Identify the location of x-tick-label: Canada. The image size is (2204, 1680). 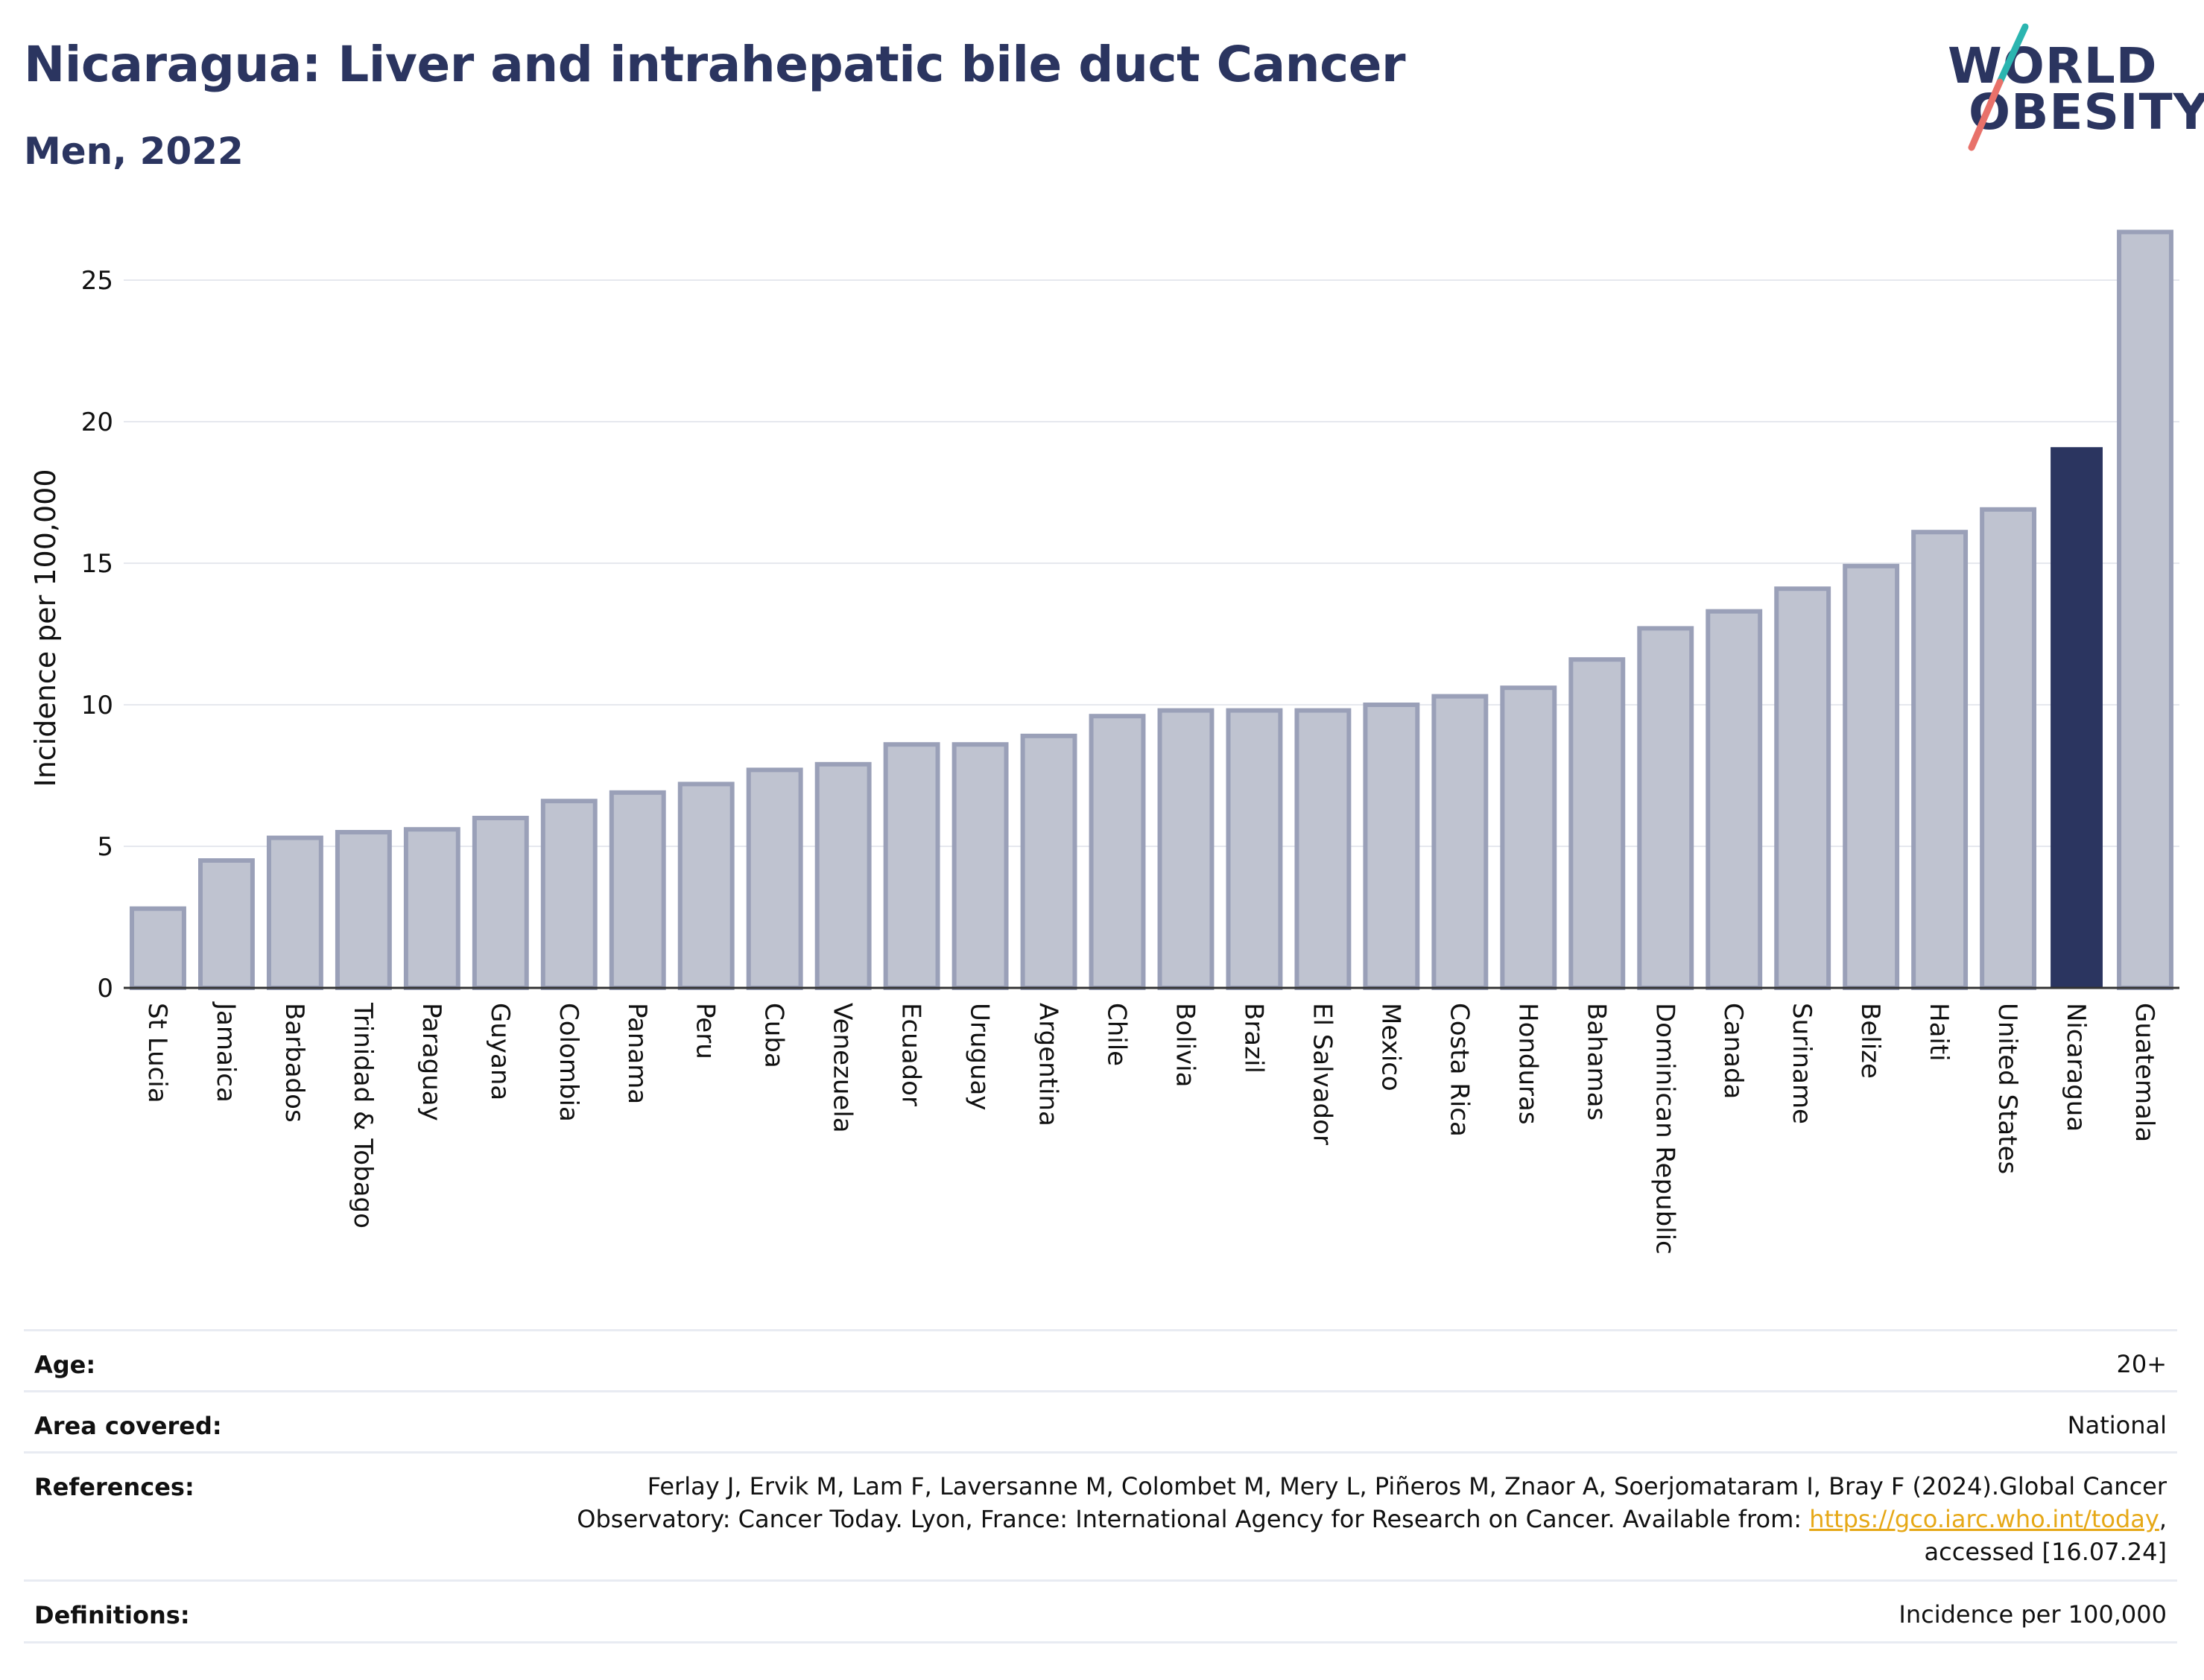
(1733, 1051).